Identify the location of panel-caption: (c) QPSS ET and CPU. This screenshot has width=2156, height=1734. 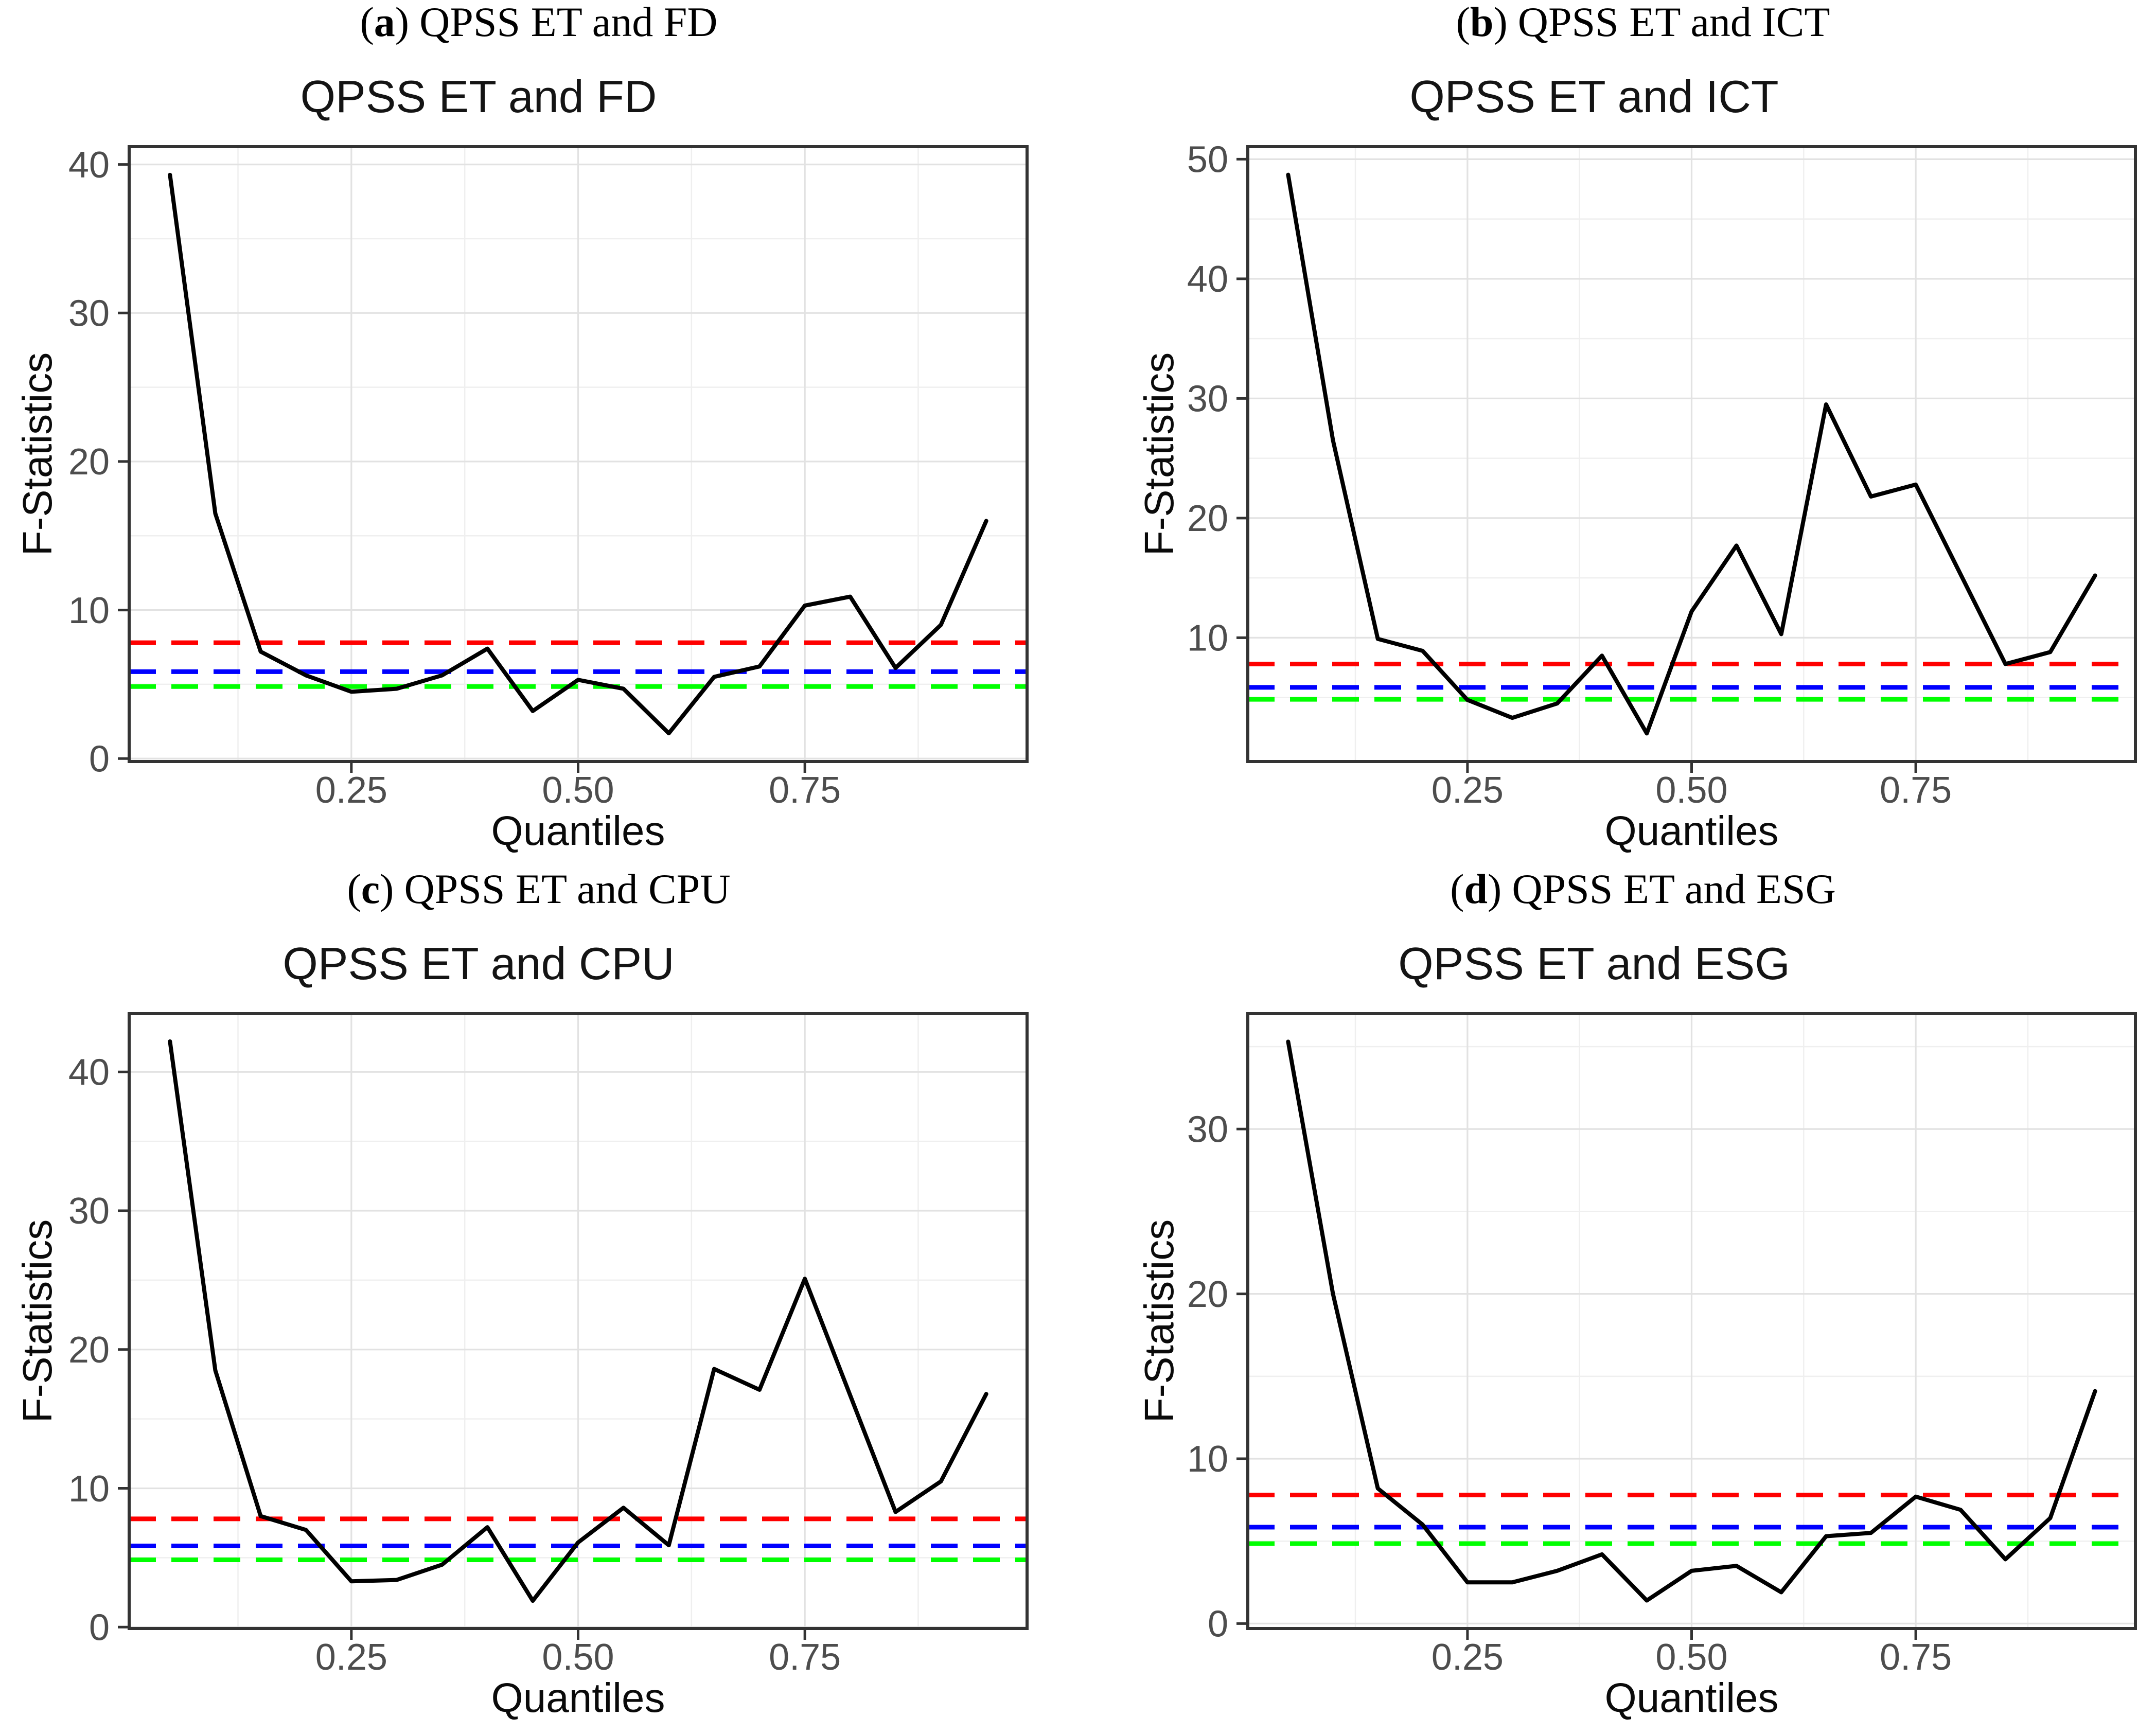
(538, 890).